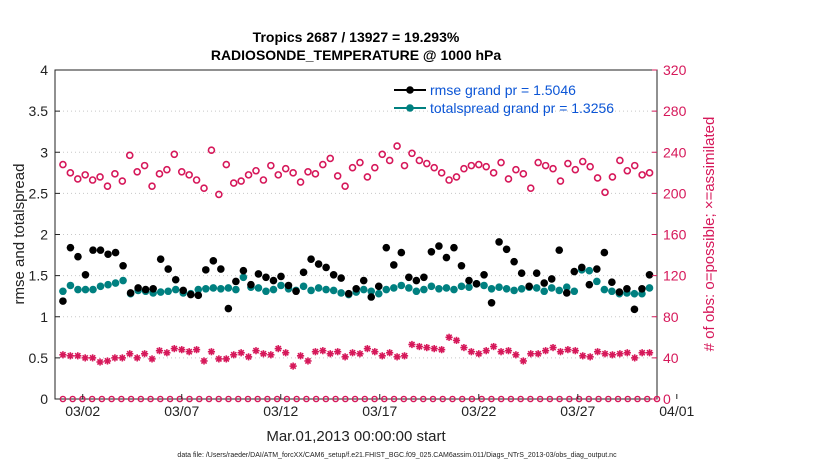  I want to click on y-left-tick-label: 1, so click(44, 317).